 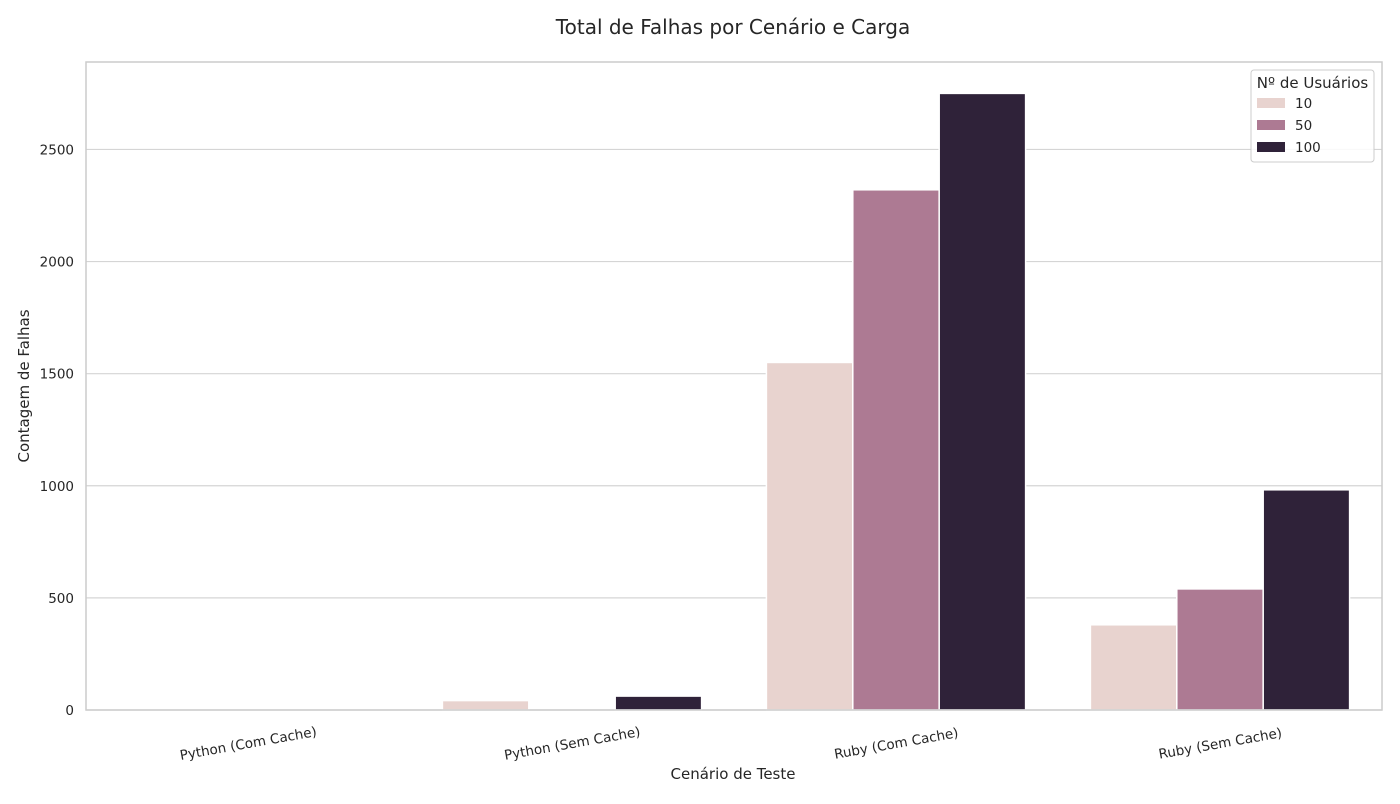 I want to click on y-axis-label: Contagem de Falhas, so click(x=24, y=385).